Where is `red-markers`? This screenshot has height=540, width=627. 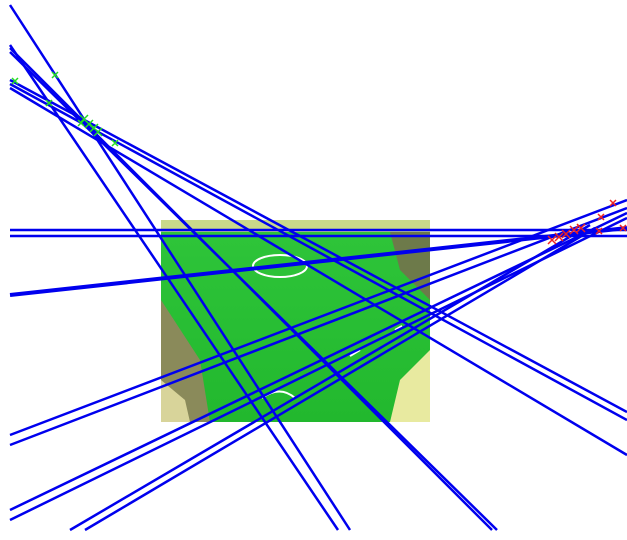
red-markers is located at coordinates (587, 222).